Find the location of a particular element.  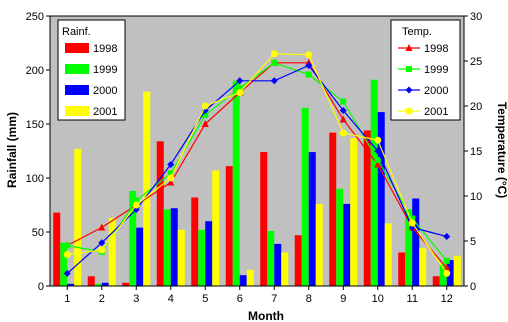

y-right-tick-label-5: 5 is located at coordinates (473, 242).